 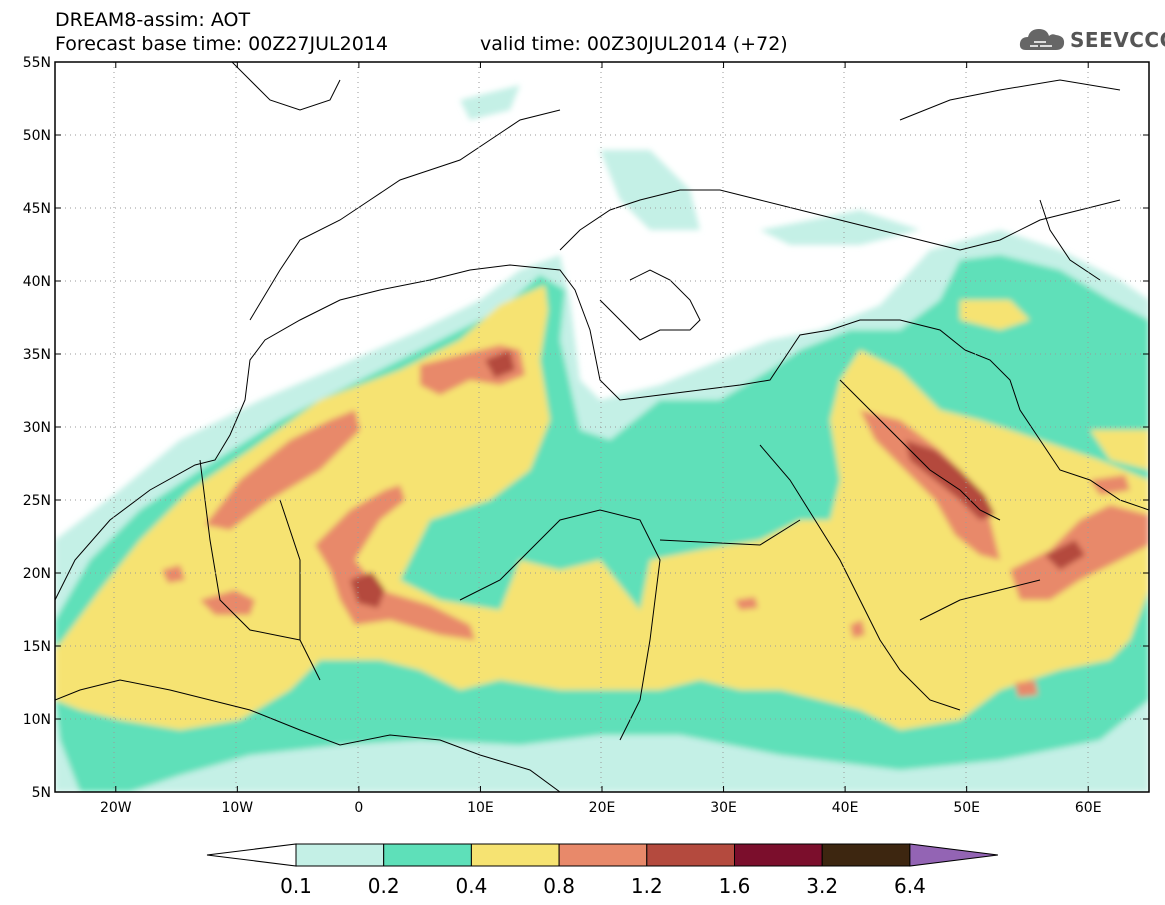 I want to click on lat-label: 20N, so click(x=37, y=574).